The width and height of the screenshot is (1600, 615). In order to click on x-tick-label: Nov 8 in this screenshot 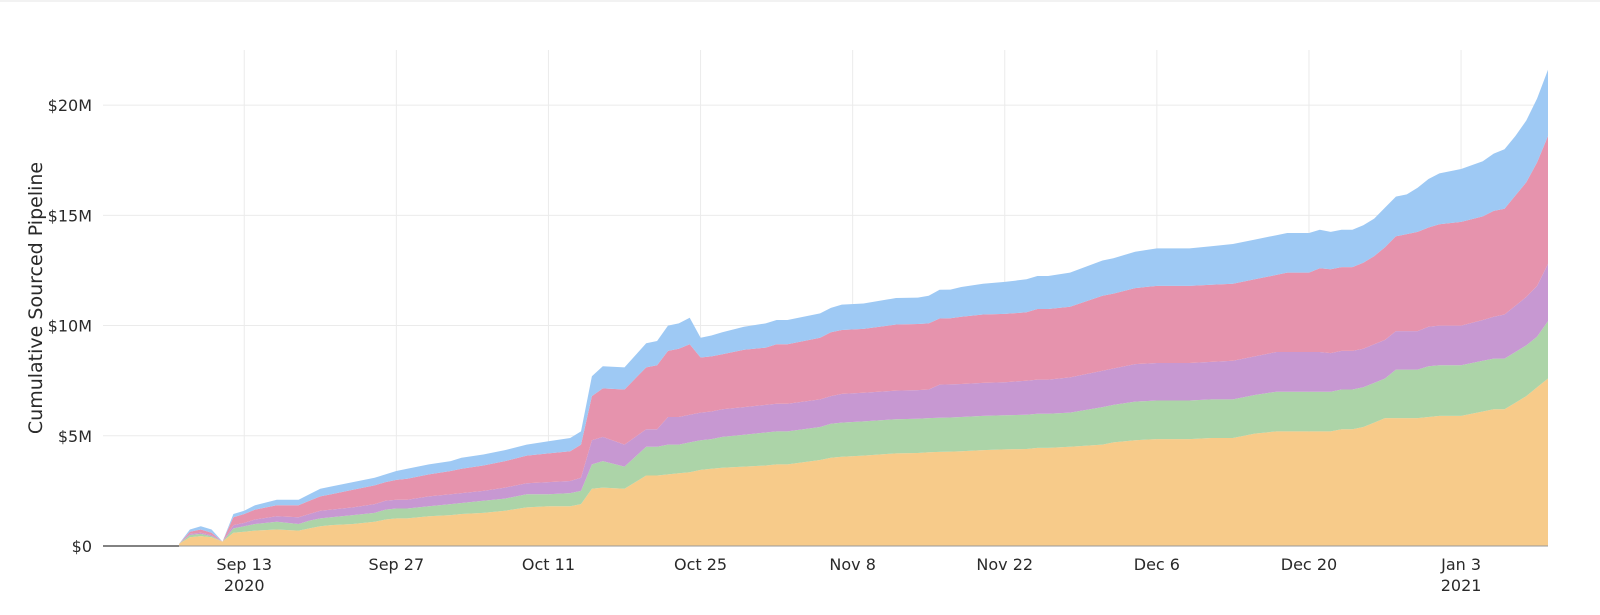, I will do `click(852, 564)`.